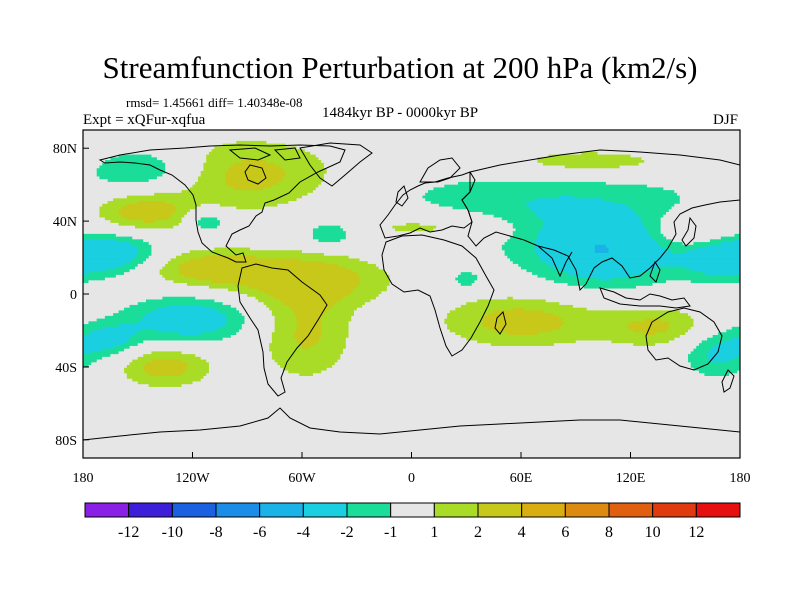  What do you see at coordinates (73, 295) in the screenshot?
I see `y-tick-label: 0` at bounding box center [73, 295].